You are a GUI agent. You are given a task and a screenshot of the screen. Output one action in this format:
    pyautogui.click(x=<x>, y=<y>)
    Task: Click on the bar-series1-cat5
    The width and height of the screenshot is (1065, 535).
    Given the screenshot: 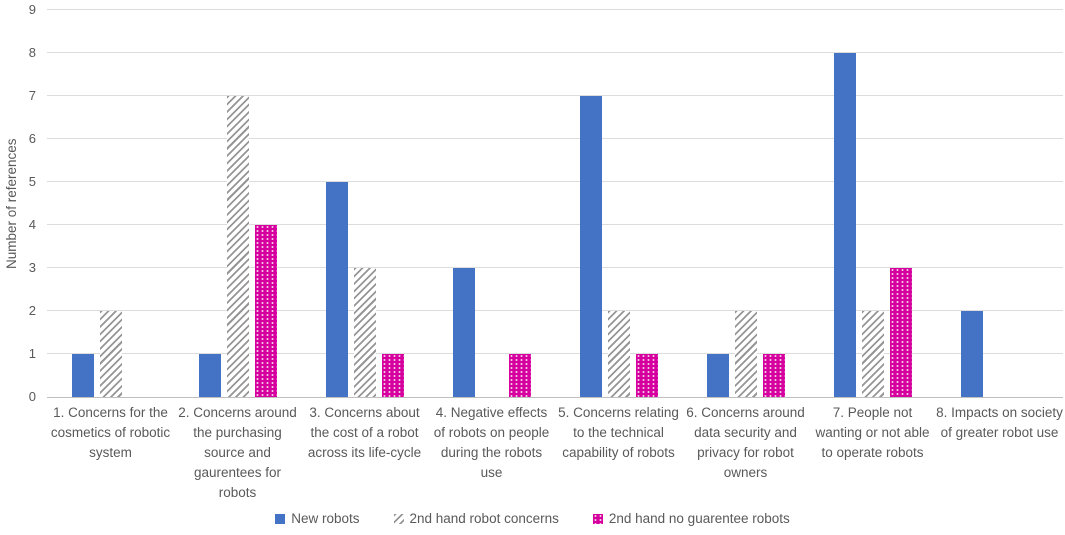 What is the action you would take?
    pyautogui.click(x=590, y=246)
    